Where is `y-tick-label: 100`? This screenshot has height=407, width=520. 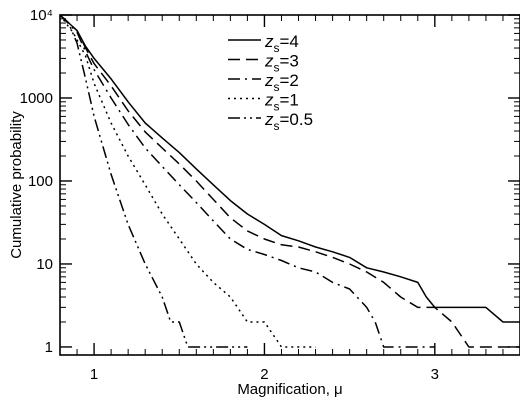 y-tick-label: 100 is located at coordinates (40, 181).